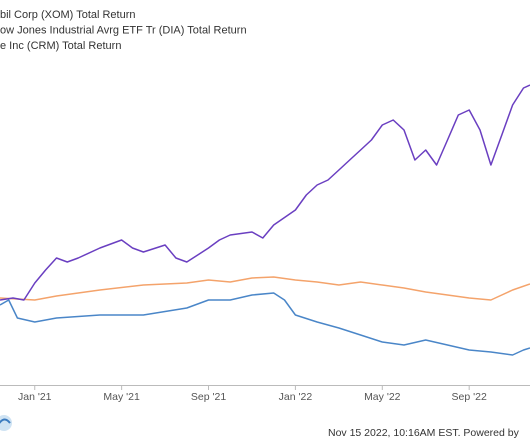  Describe the element at coordinates (296, 397) in the screenshot. I see `x-tick-label: Jan '22` at that location.